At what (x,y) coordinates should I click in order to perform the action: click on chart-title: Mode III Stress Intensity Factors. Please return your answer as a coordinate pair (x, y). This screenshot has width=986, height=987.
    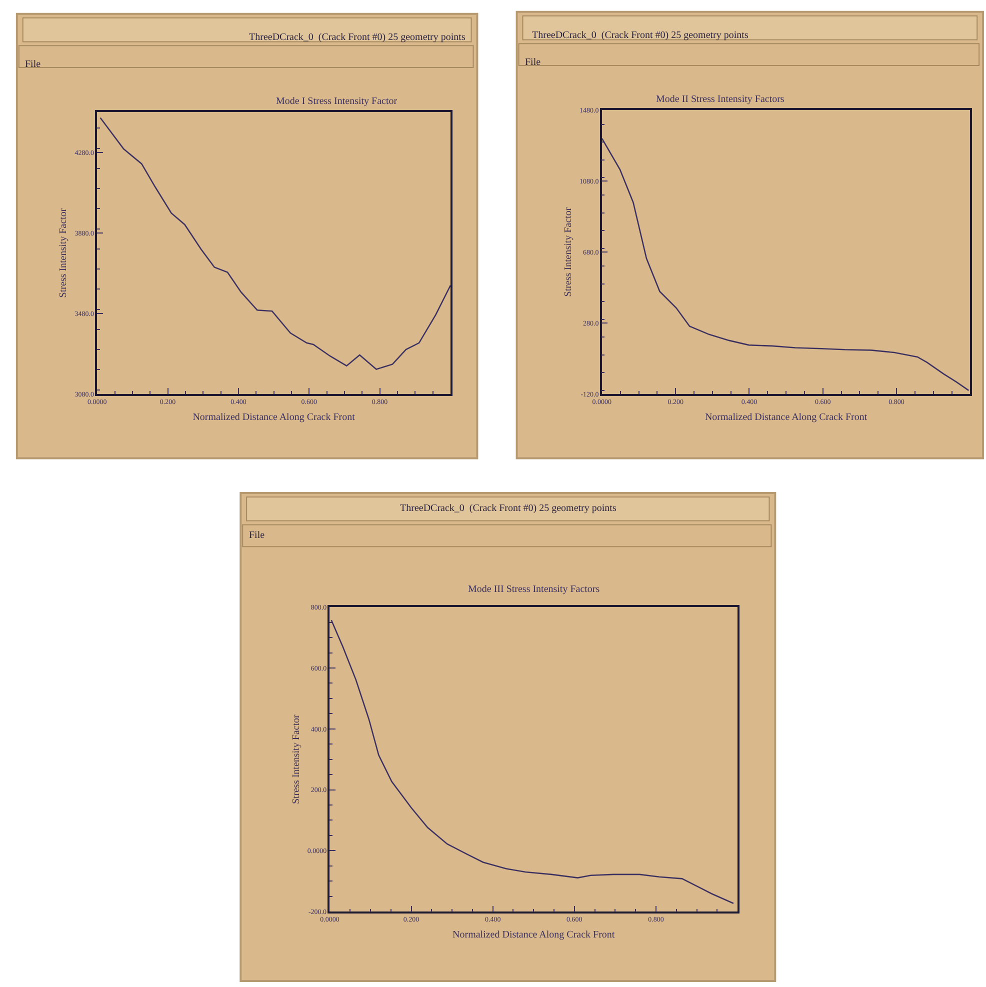
    Looking at the image, I should click on (534, 589).